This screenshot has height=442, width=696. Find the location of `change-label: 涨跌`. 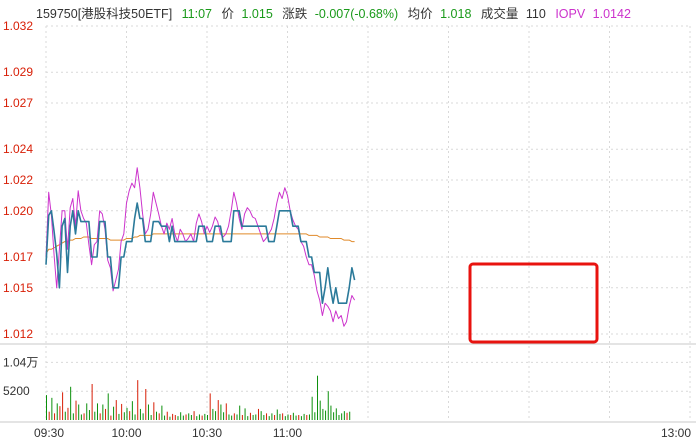

change-label: 涨跌 is located at coordinates (295, 14).